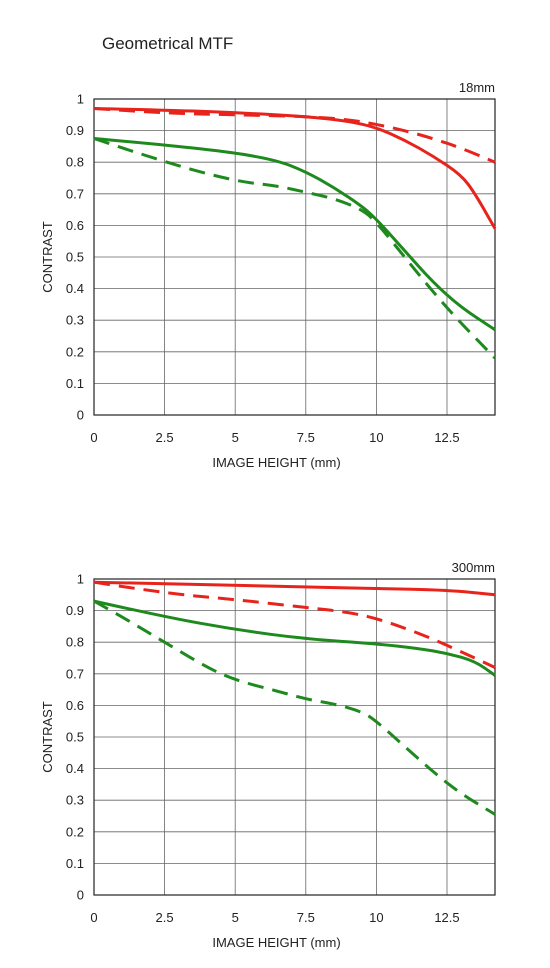 The height and width of the screenshot is (968, 550). I want to click on chart2-series-red-dashed, so click(294, 624).